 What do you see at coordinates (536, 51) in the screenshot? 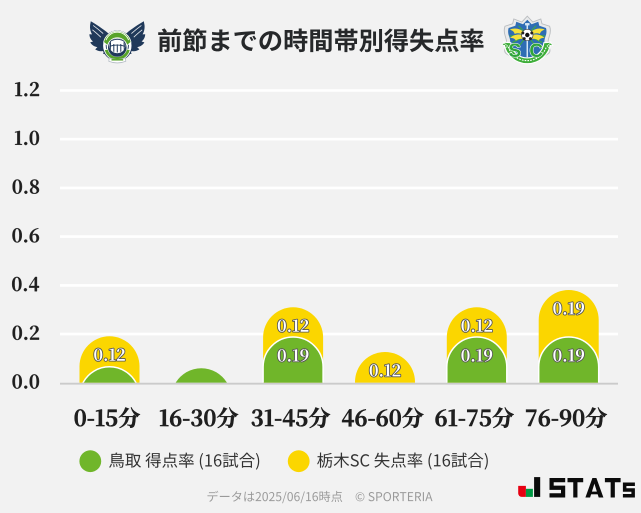
I see `svg-text: C` at bounding box center [536, 51].